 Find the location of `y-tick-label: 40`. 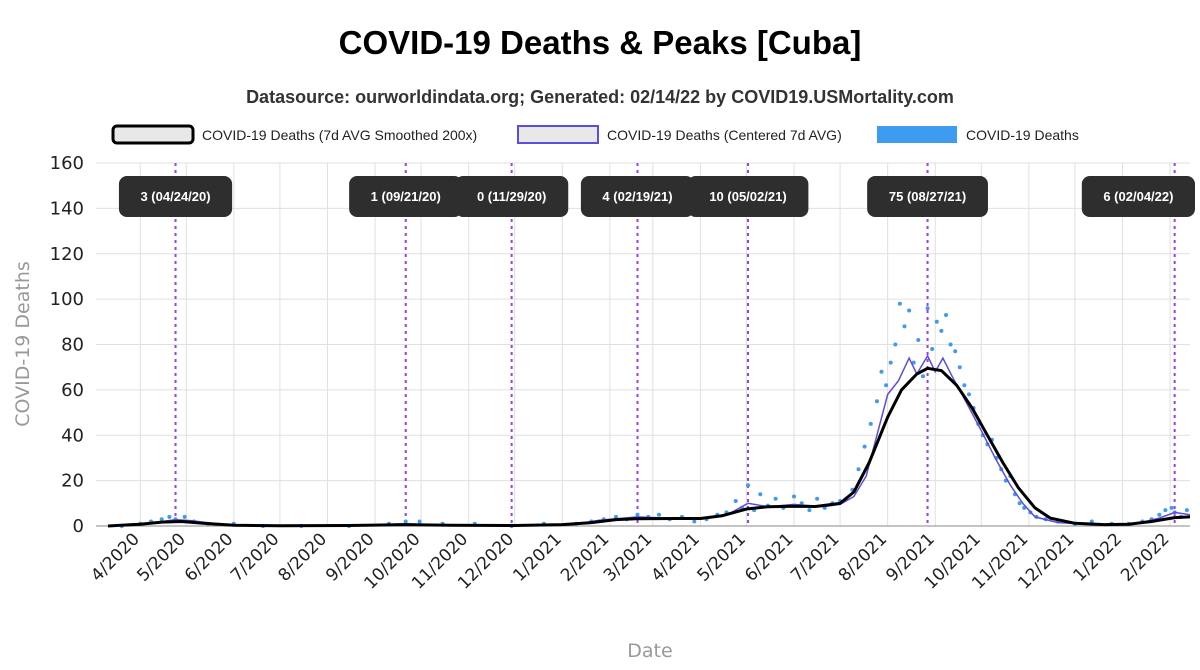

y-tick-label: 40 is located at coordinates (72, 435).